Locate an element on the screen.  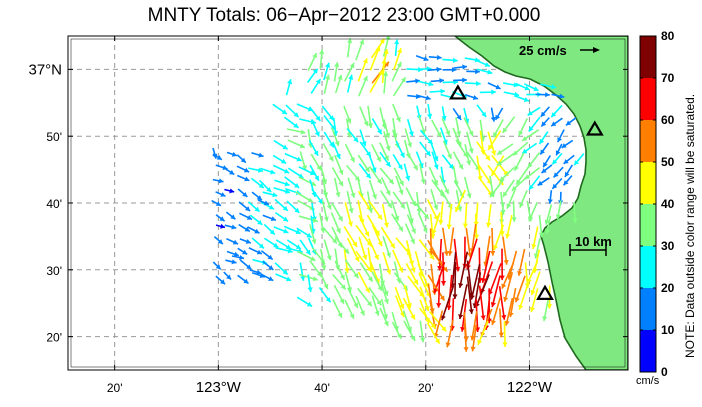
map-title: MNTY Totals: 06−Apr−2012 23:00 GMT+0.000 is located at coordinates (344, 15).